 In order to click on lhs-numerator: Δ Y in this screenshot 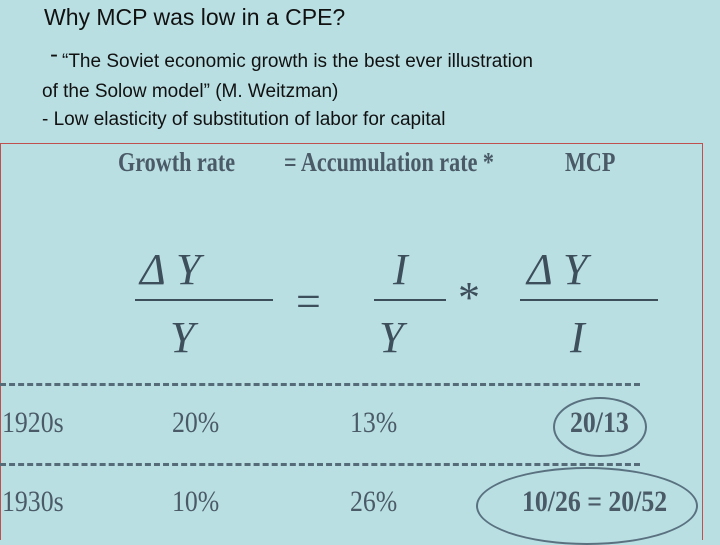, I will do `click(170, 269)`.